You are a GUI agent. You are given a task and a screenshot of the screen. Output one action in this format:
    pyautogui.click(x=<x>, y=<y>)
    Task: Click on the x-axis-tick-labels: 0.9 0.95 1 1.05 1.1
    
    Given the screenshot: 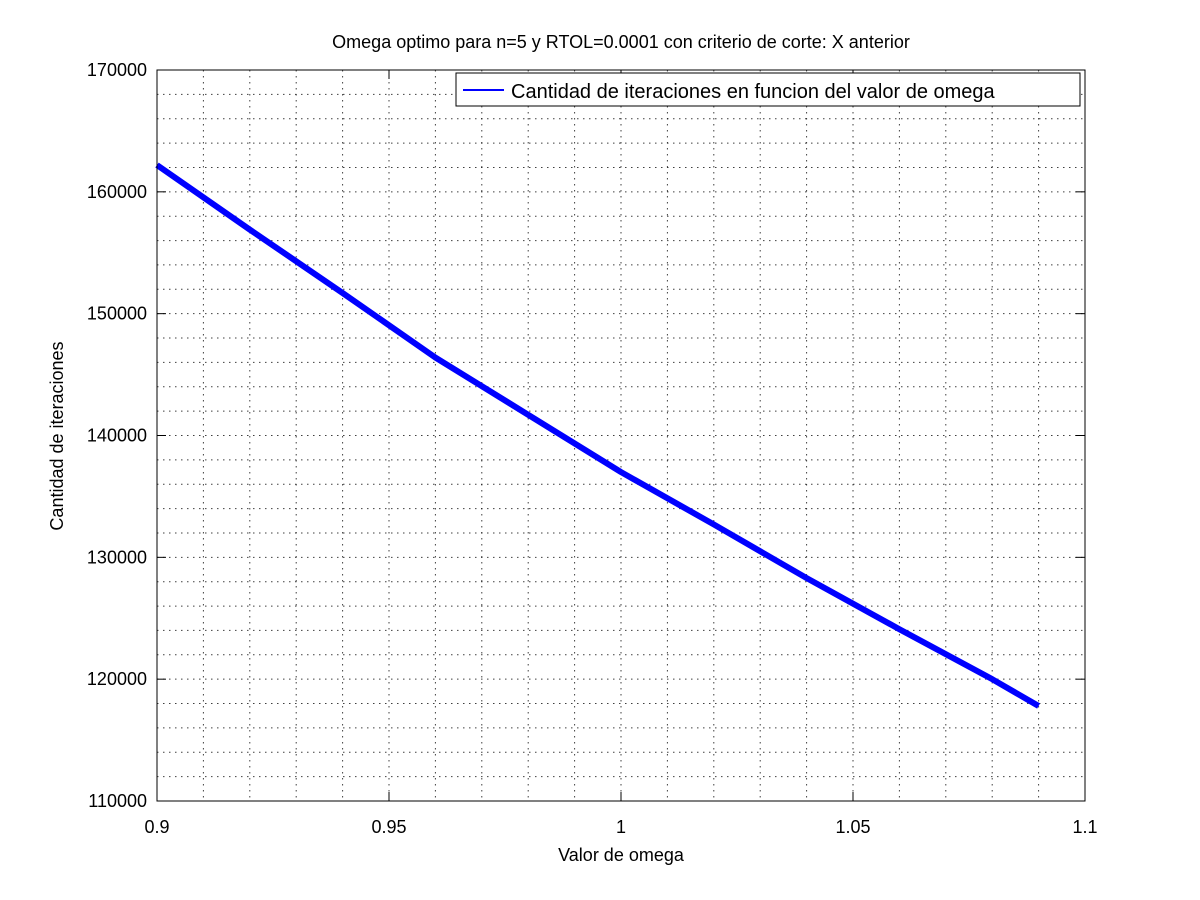 What is the action you would take?
    pyautogui.click(x=620, y=827)
    